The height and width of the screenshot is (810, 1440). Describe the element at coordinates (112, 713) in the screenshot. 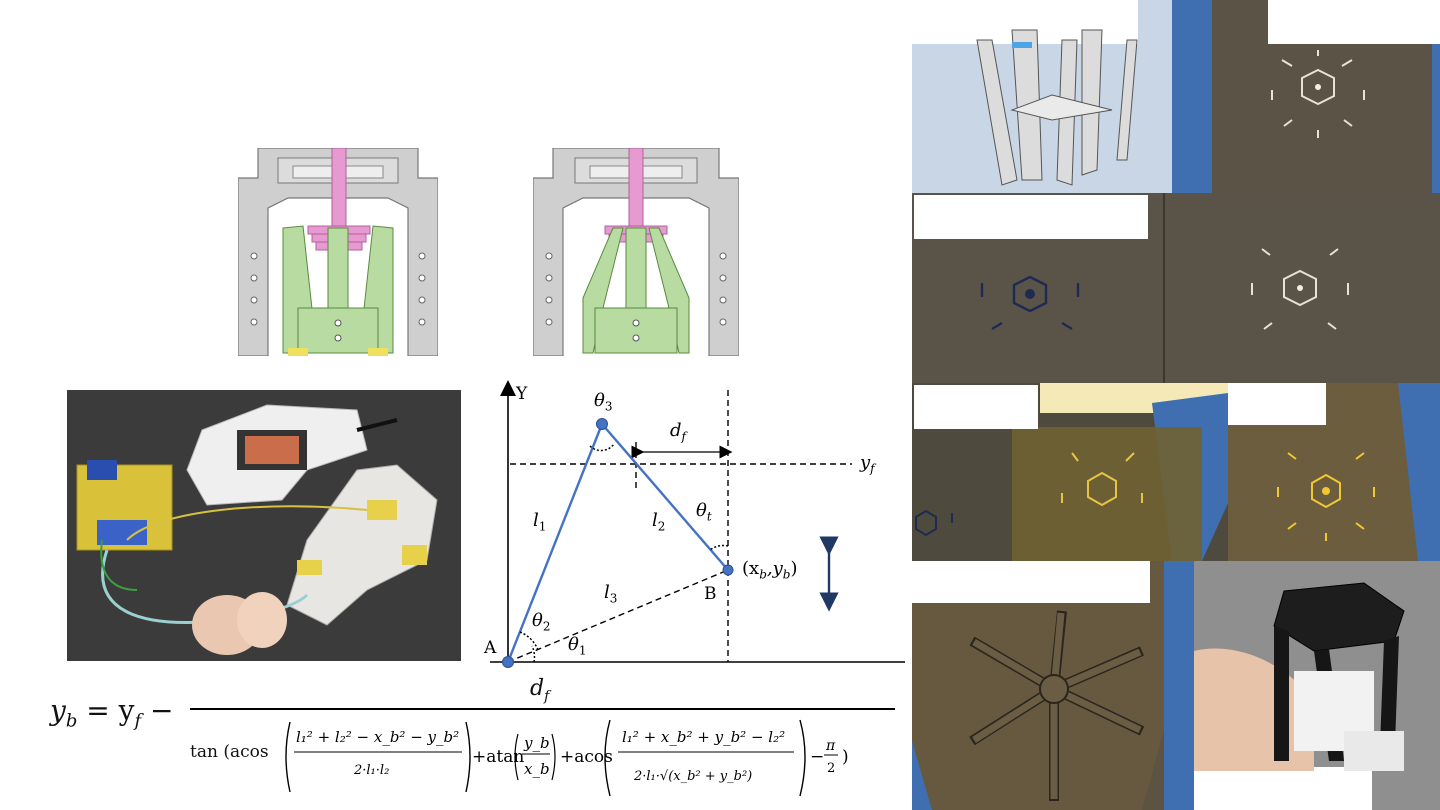

I see `equation-lhs: yb = yf −` at that location.